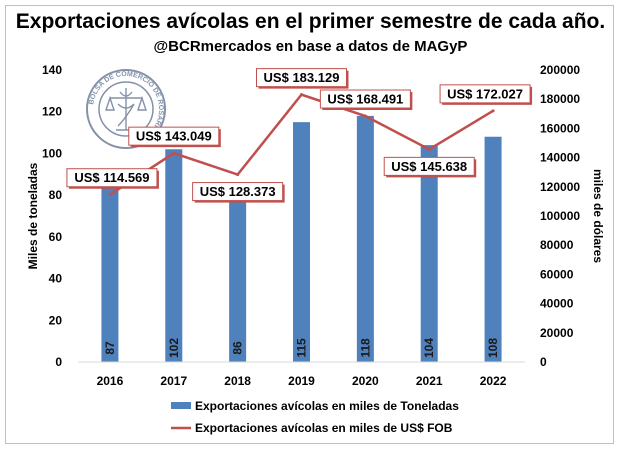 The height and width of the screenshot is (451, 621). Describe the element at coordinates (493, 381) in the screenshot. I see `x-tick-label: 2022` at that location.